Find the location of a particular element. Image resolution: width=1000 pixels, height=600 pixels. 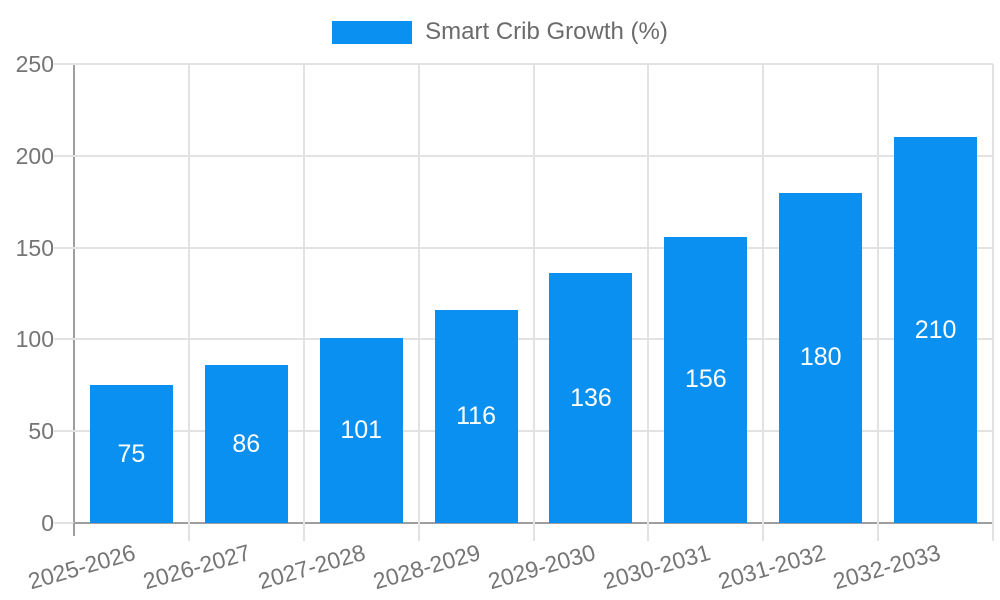

bar-2026-2027: 86 is located at coordinates (246, 444).